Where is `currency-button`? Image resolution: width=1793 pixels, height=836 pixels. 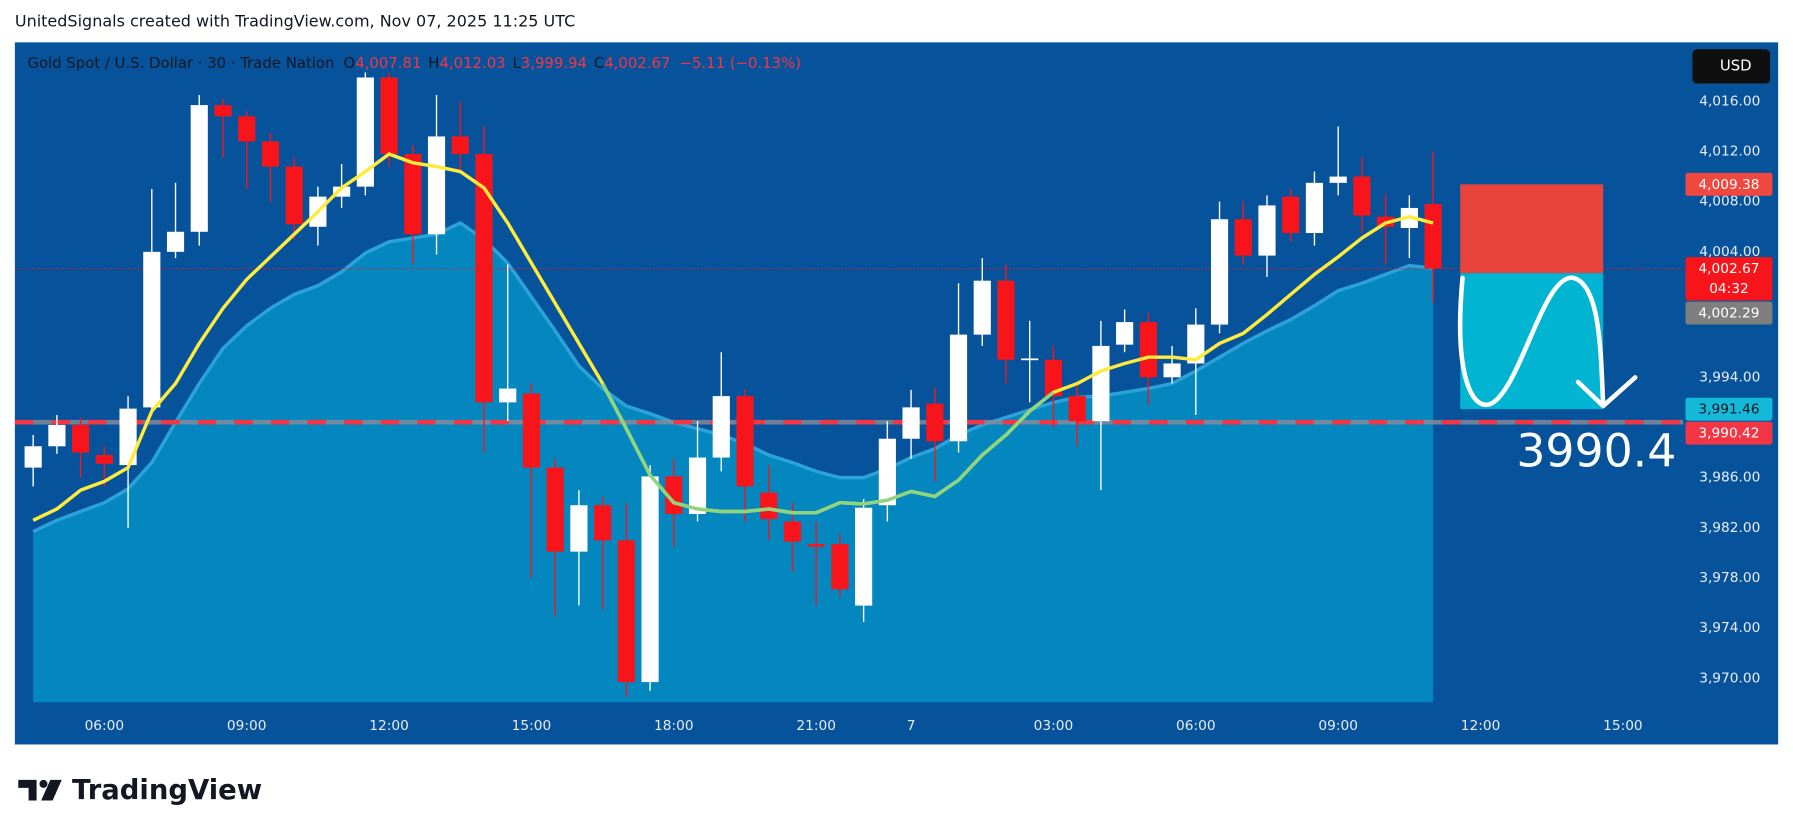
currency-button is located at coordinates (1731, 66).